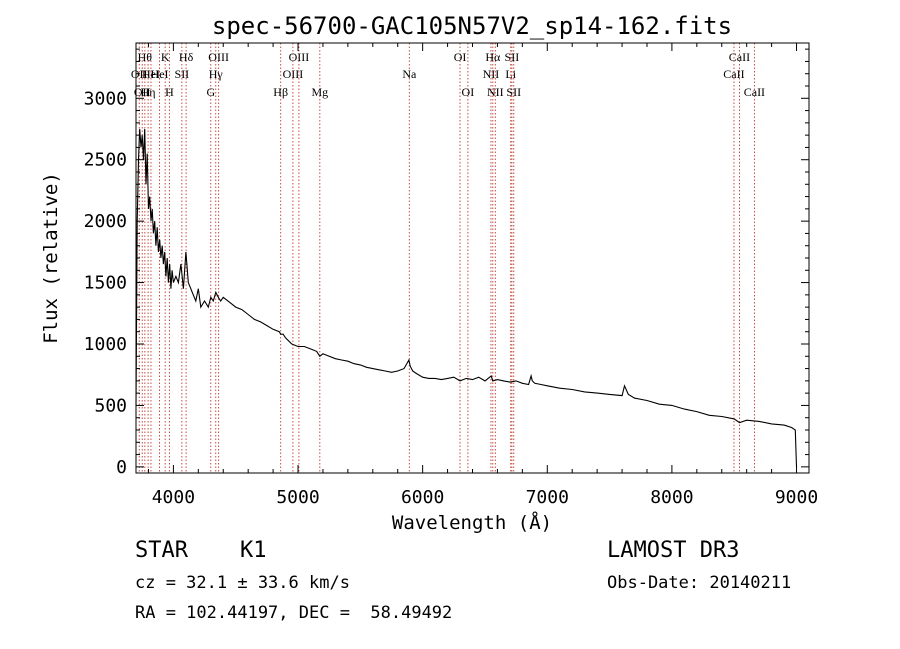  I want to click on x-tick-label-5000: 5000, so click(297, 497).